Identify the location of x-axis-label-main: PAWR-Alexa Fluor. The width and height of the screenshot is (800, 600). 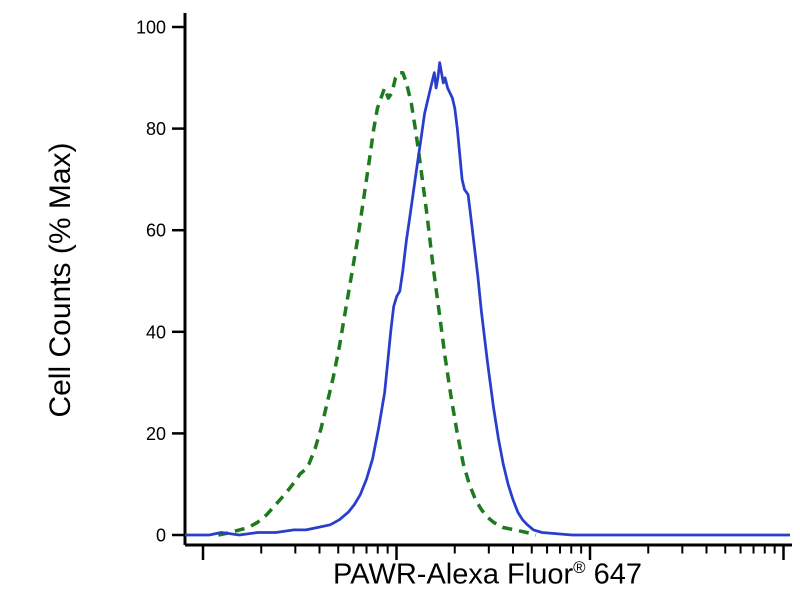
(453, 574).